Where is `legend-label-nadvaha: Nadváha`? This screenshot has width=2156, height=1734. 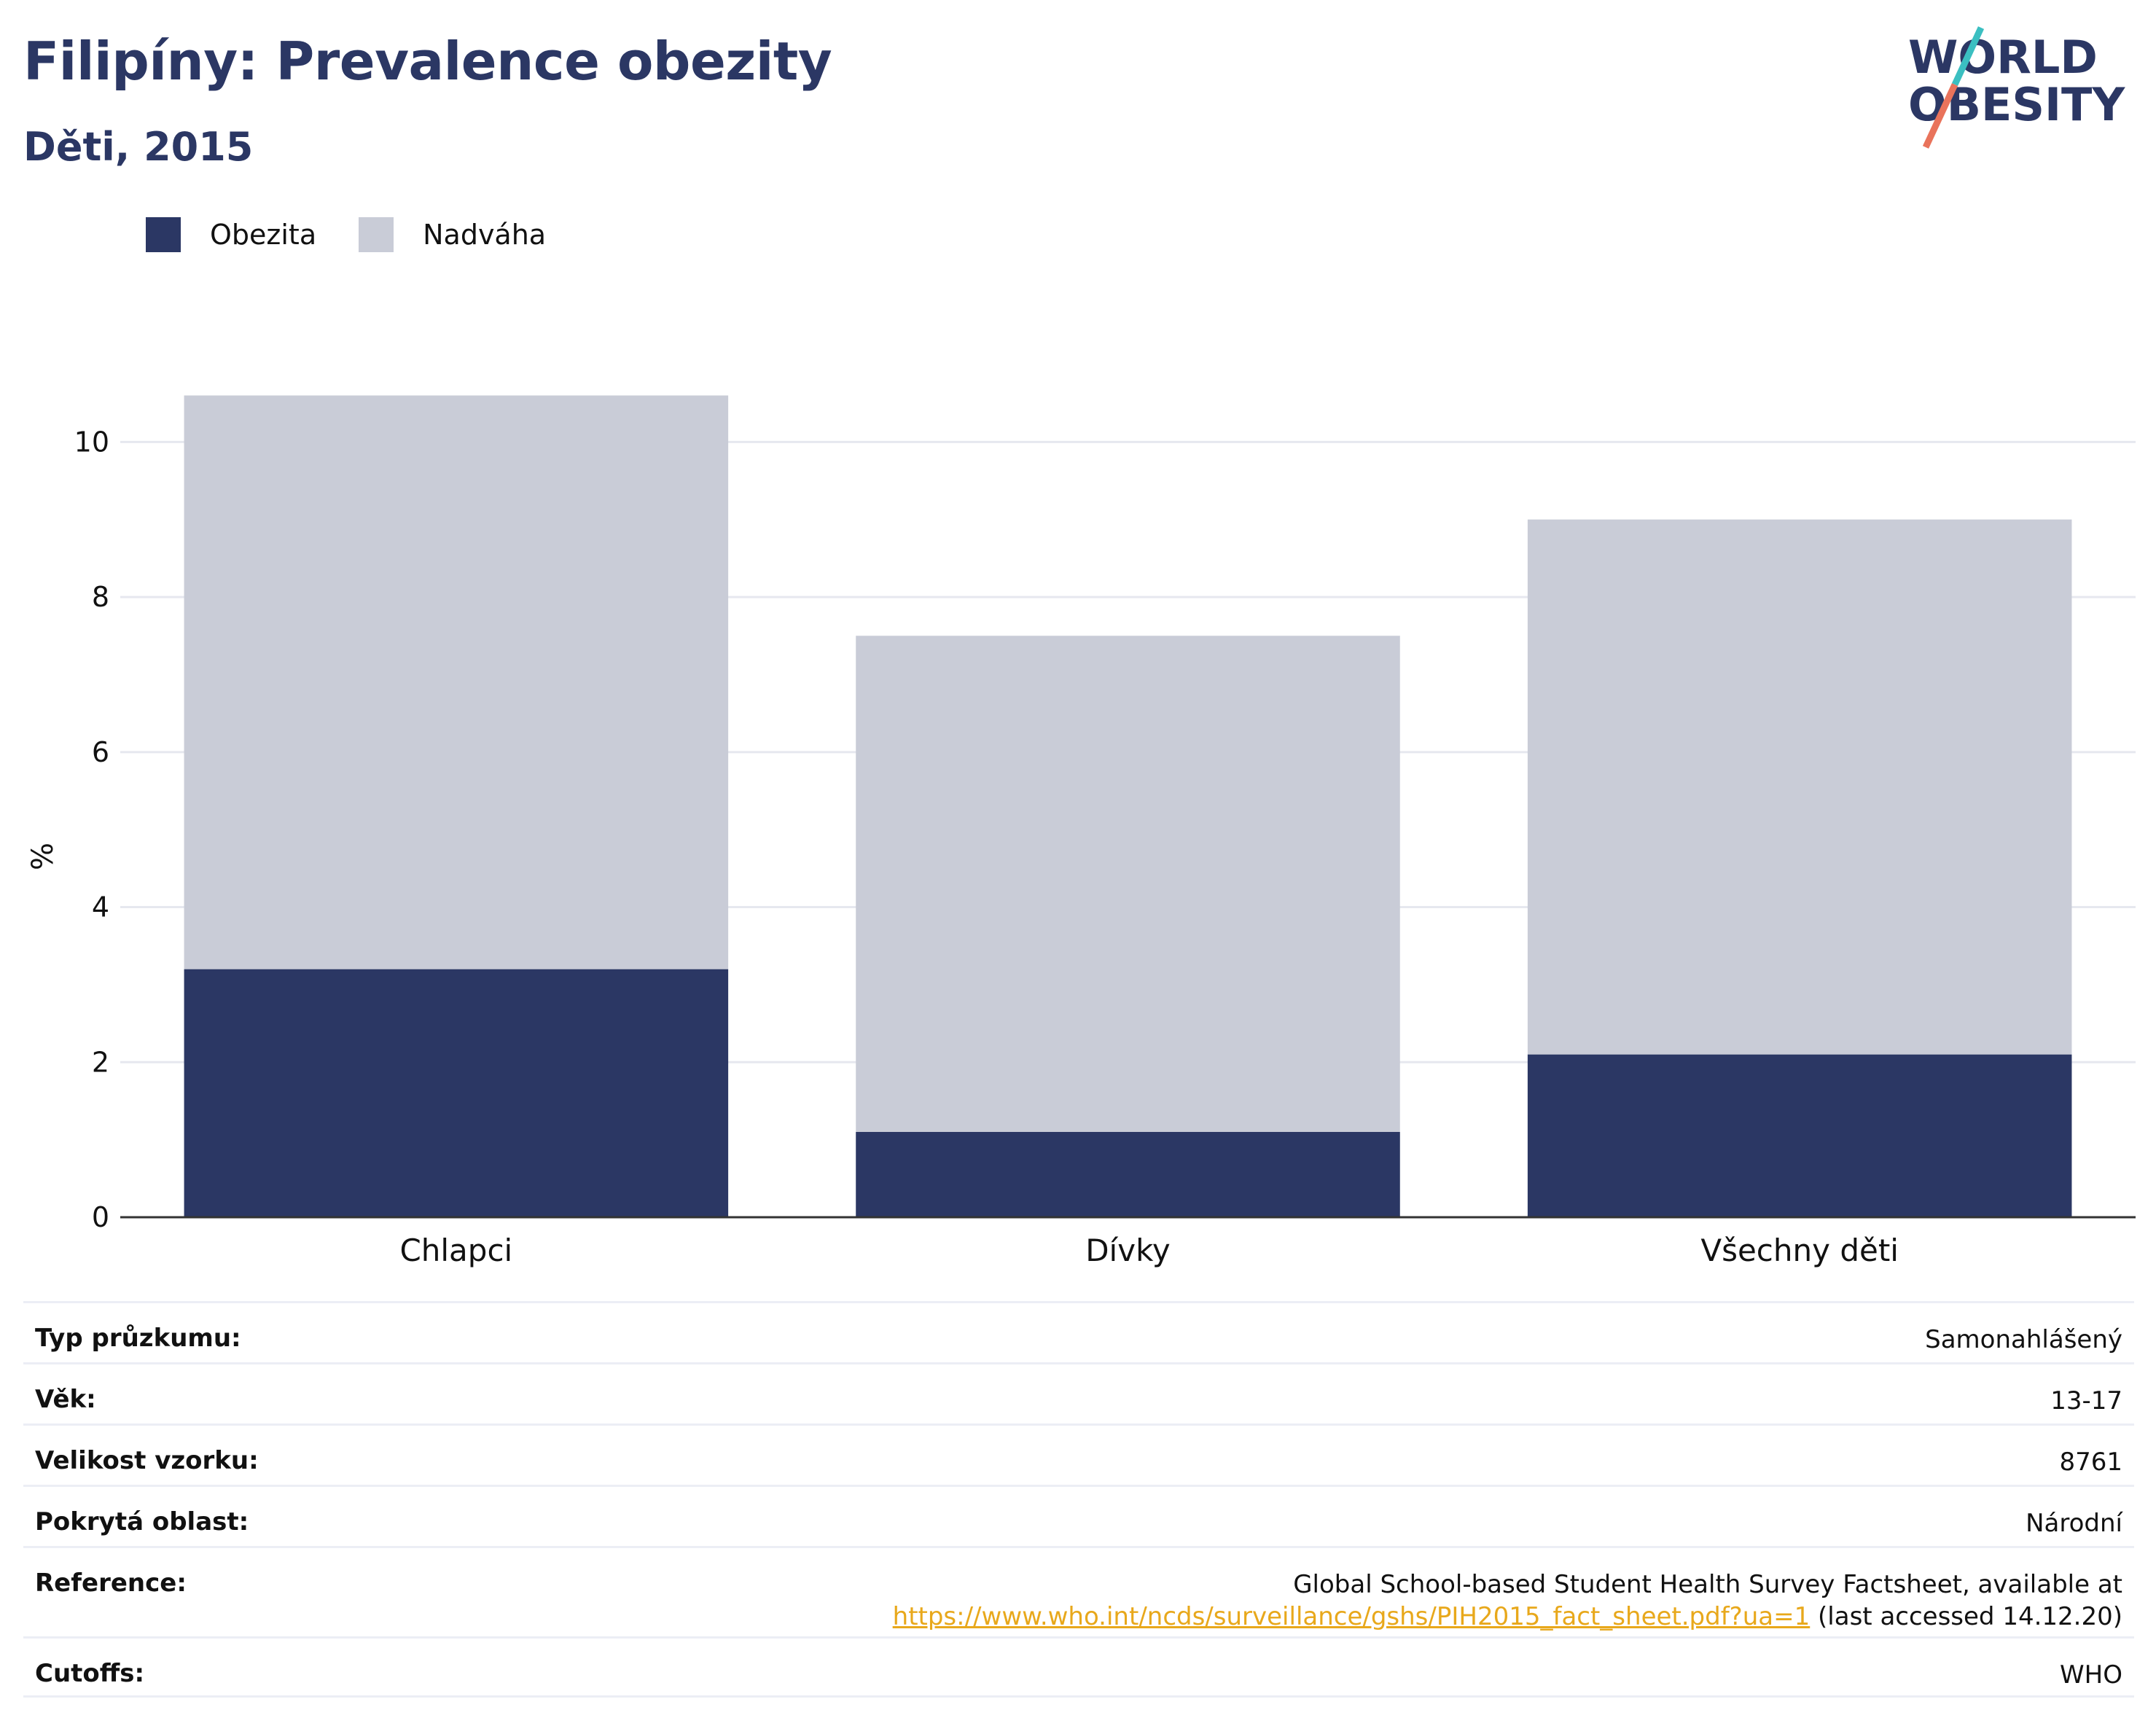
legend-label-nadvaha: Nadváha is located at coordinates (485, 235).